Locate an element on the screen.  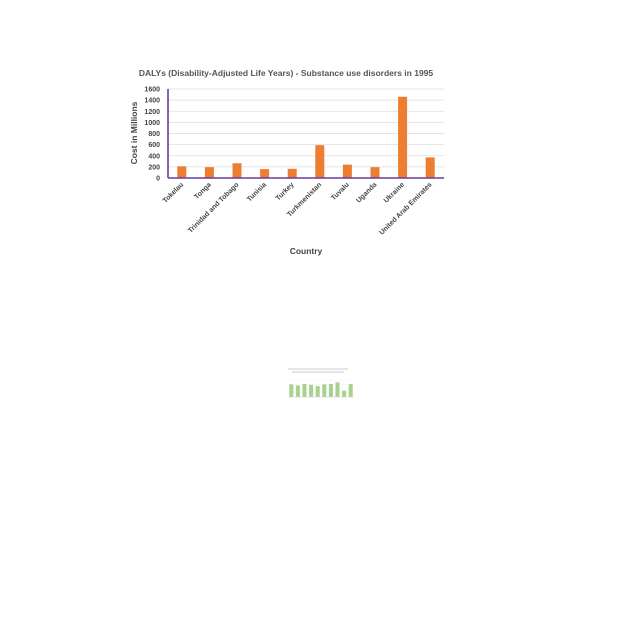
y-axis-label: Cost in Millions is located at coordinates (134, 132).